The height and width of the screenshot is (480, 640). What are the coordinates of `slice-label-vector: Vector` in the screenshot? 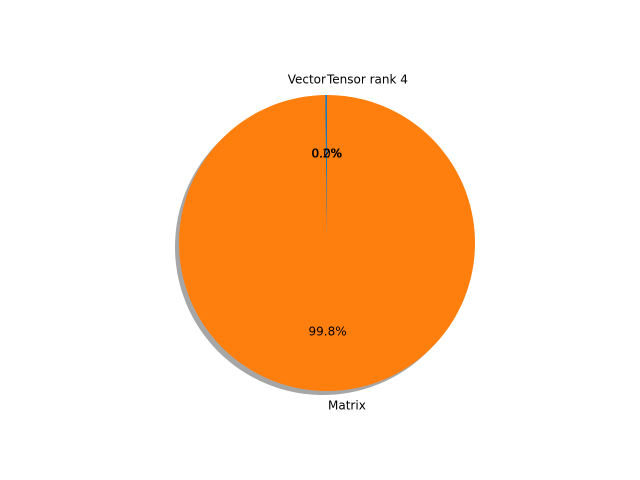 It's located at (307, 80).